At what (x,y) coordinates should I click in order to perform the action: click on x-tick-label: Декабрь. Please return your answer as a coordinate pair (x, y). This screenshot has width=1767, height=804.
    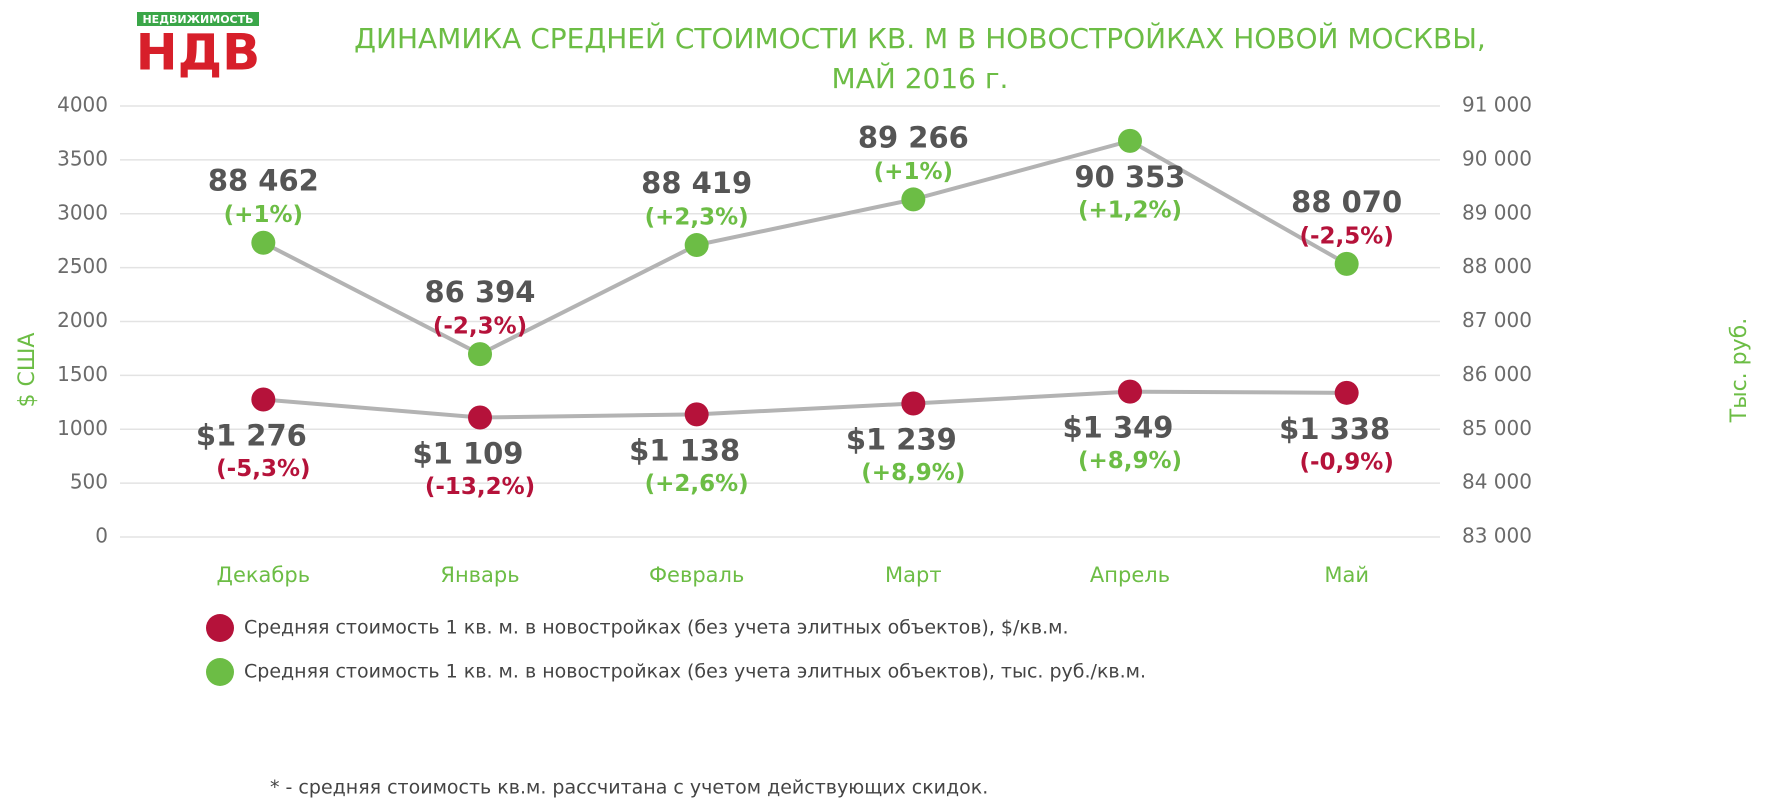
    Looking at the image, I should click on (264, 575).